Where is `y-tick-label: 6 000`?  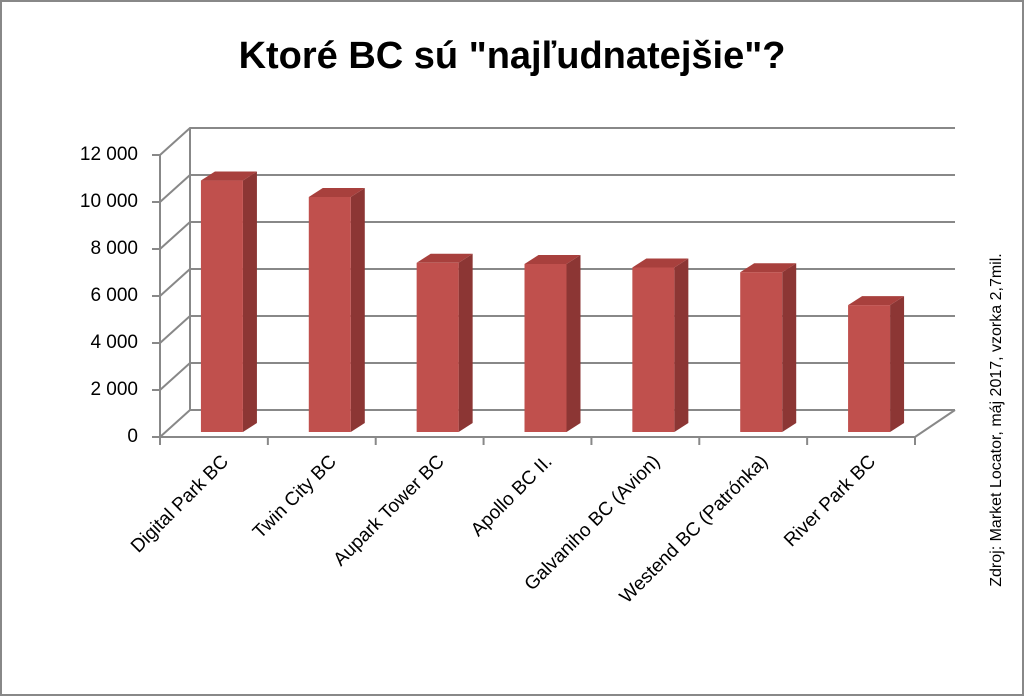 y-tick-label: 6 000 is located at coordinates (114, 295).